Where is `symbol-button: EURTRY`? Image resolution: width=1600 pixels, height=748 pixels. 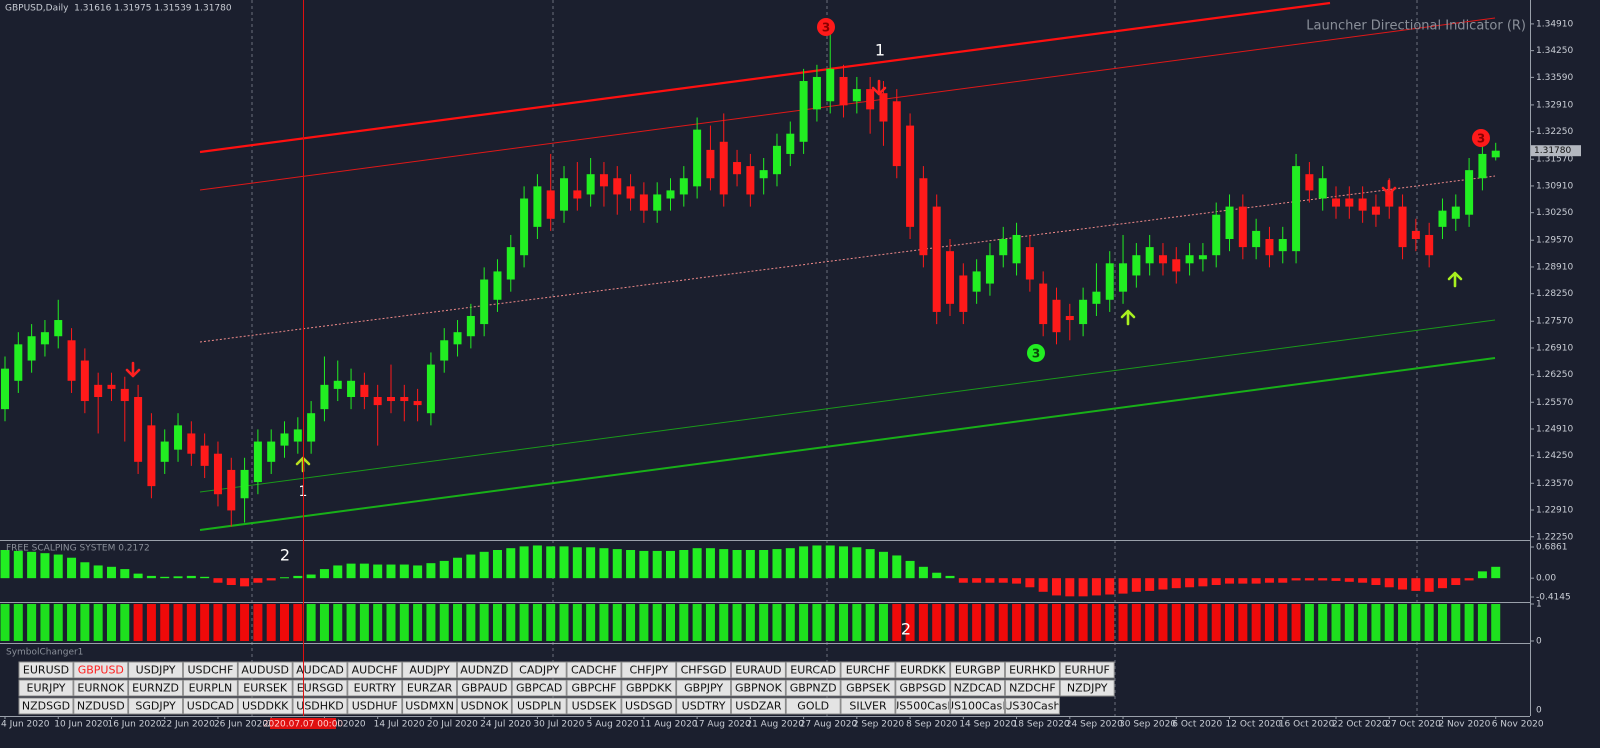
symbol-button: EURTRY is located at coordinates (375, 688).